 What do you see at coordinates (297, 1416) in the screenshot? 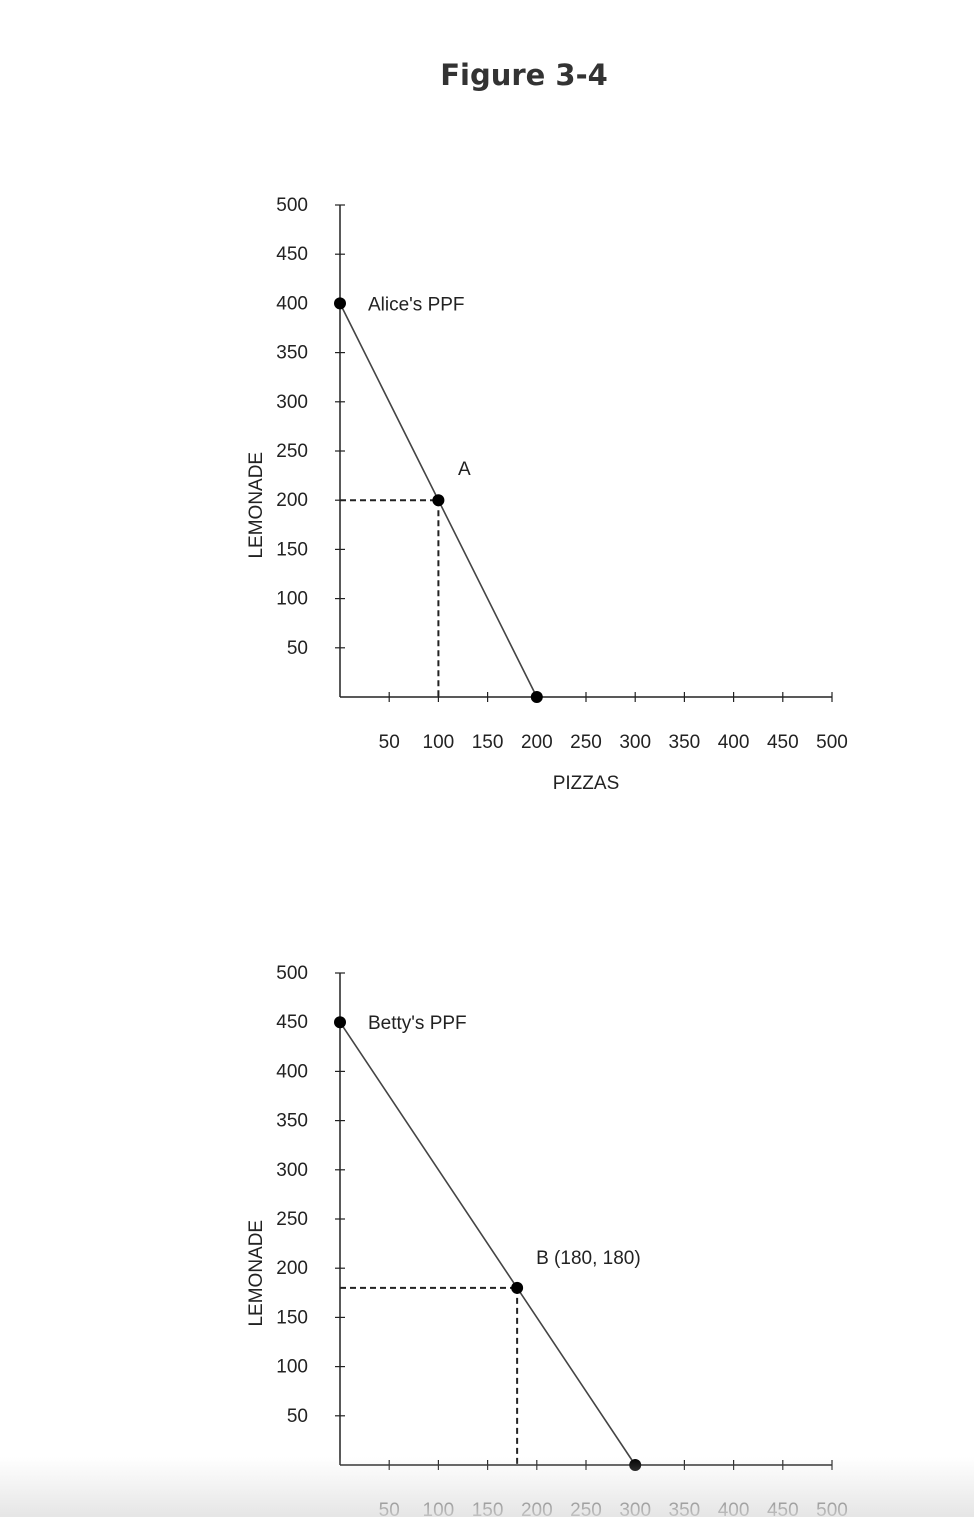
I see `chart-2-y-tick-label: 50` at bounding box center [297, 1416].